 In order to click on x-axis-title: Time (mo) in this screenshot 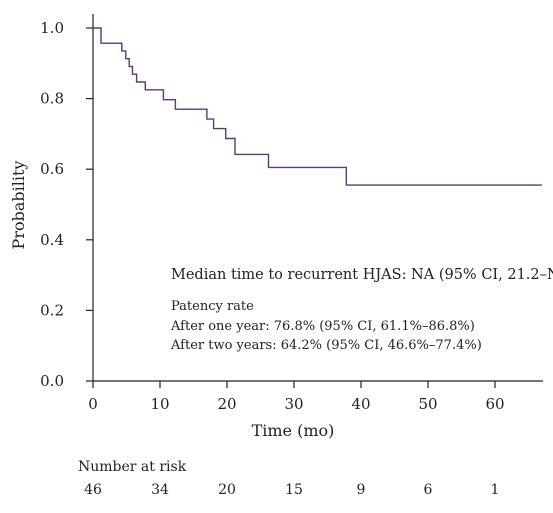, I will do `click(293, 430)`.